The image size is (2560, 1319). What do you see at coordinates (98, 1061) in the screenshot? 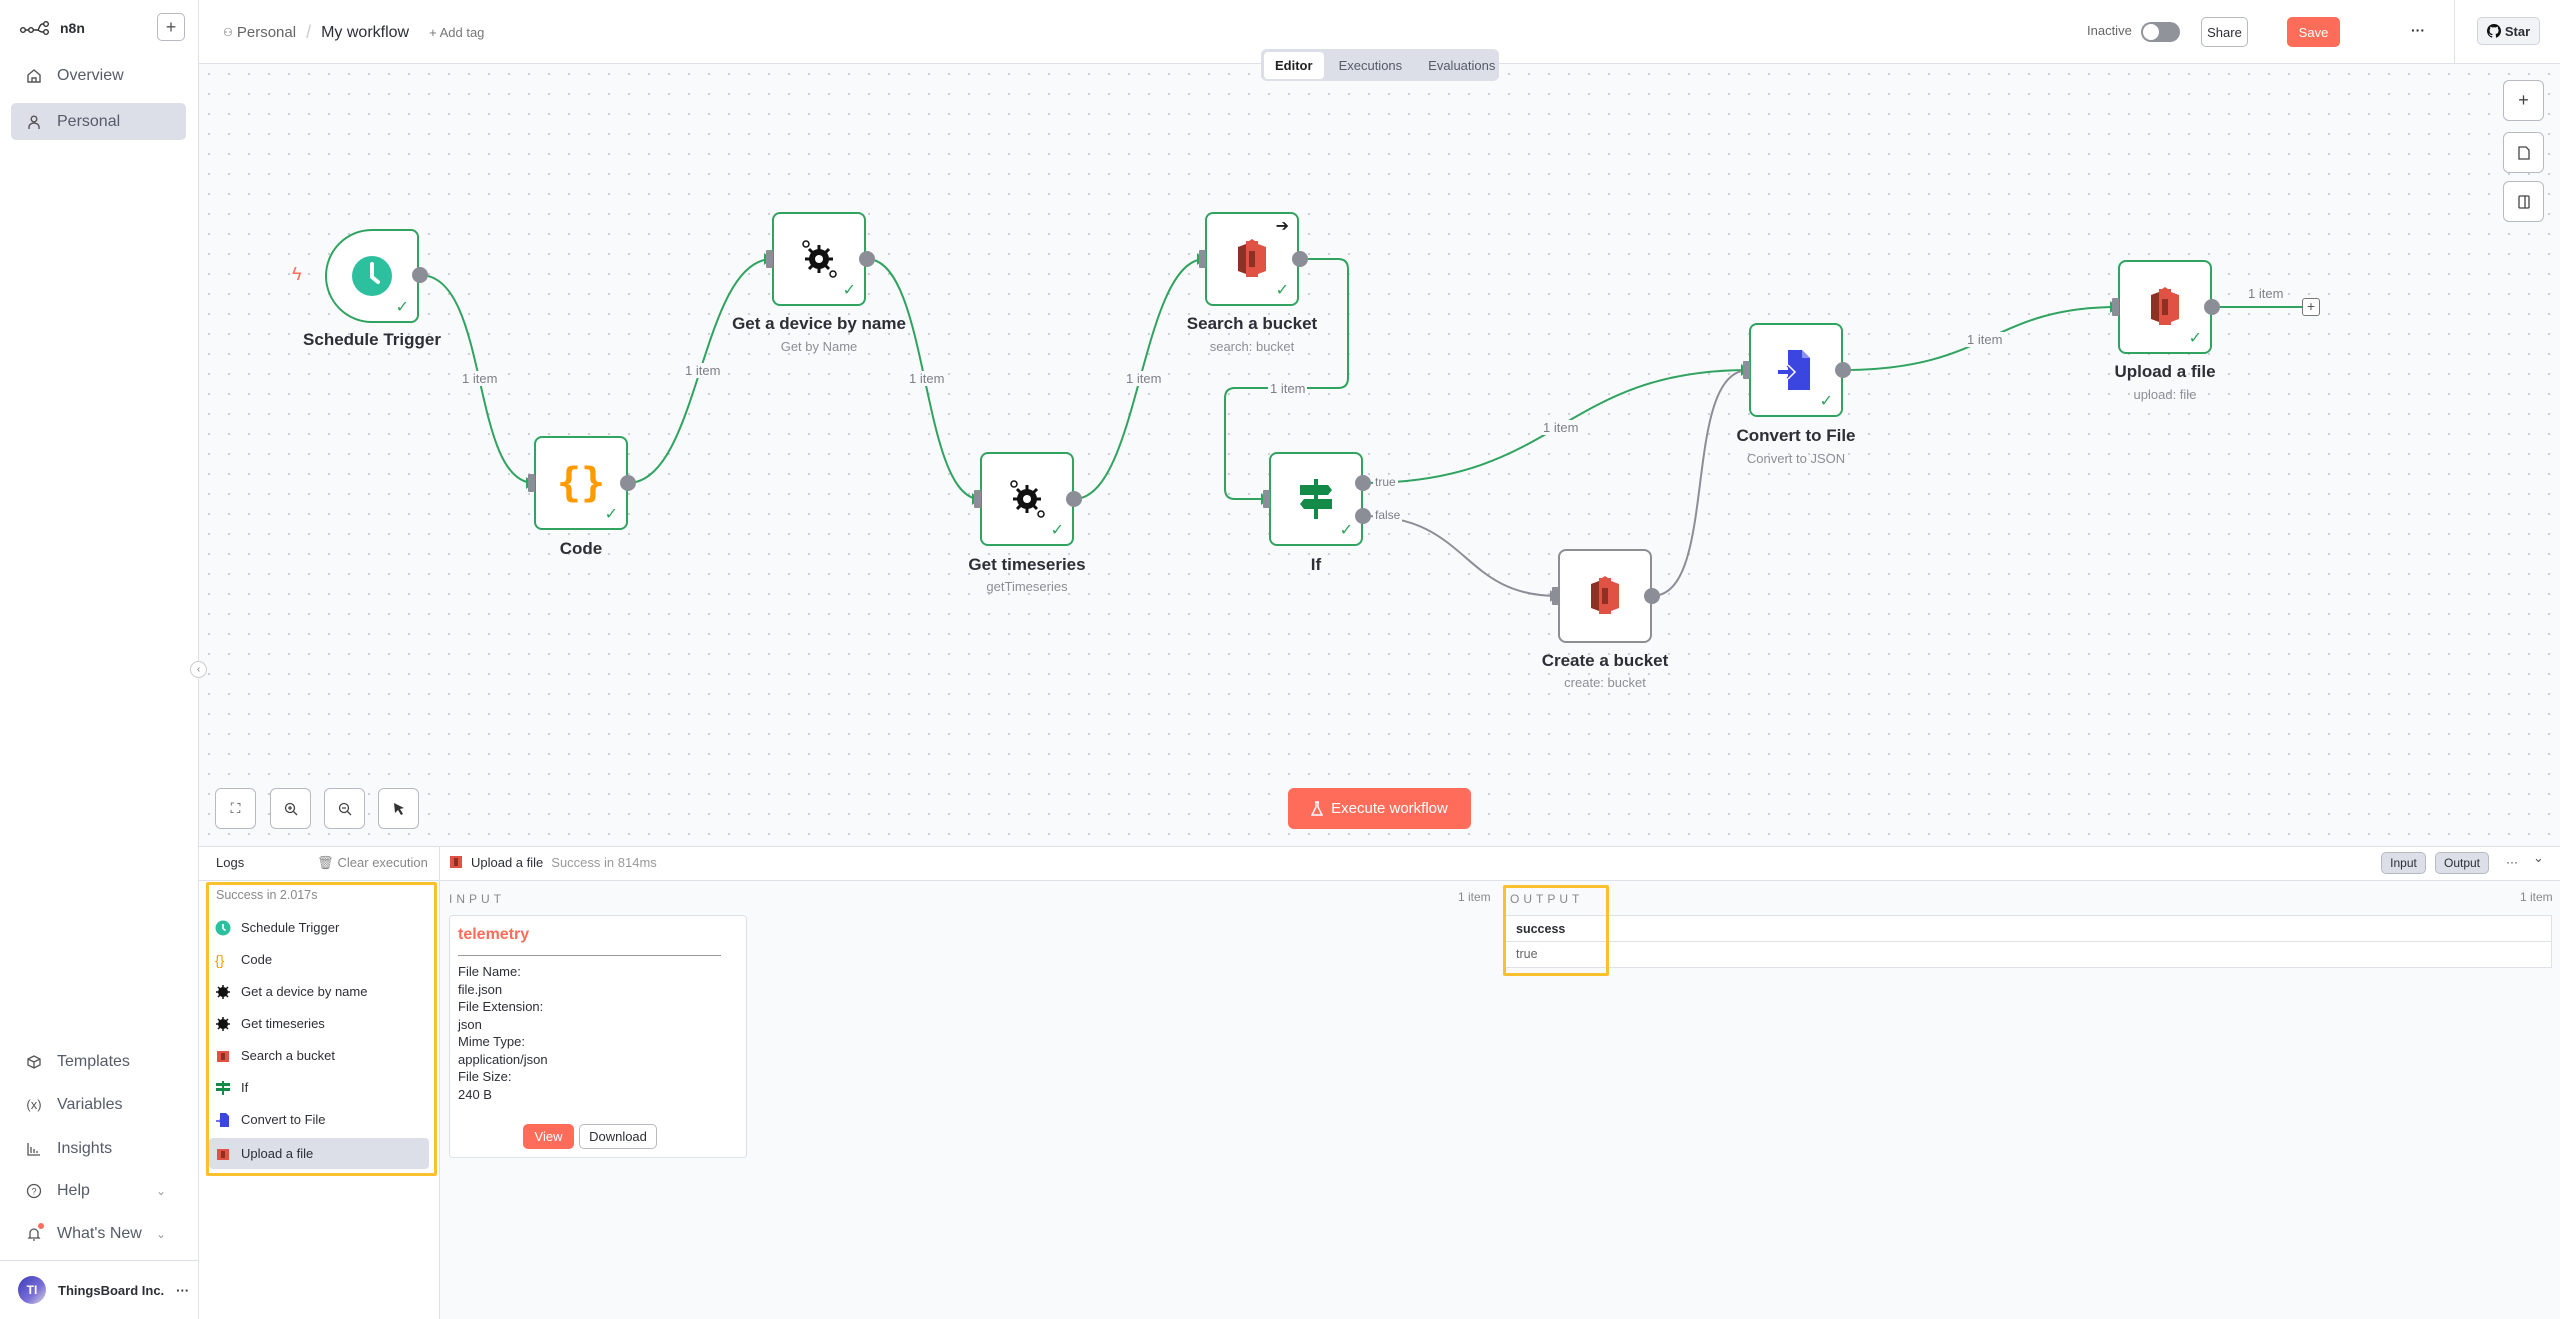
I see `sidebar-item-templates: Templates` at bounding box center [98, 1061].